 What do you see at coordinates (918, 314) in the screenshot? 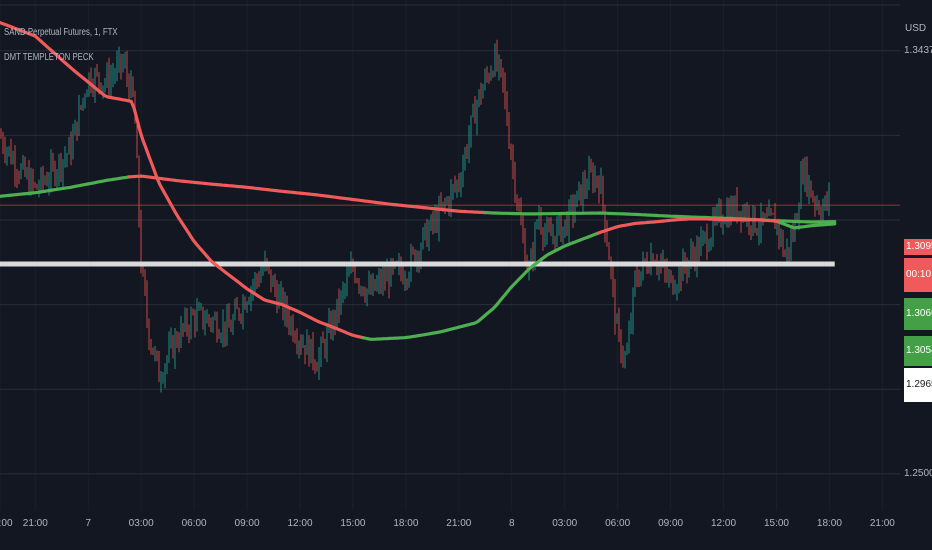
I see `green-price-tag-1: 1.30660` at bounding box center [918, 314].